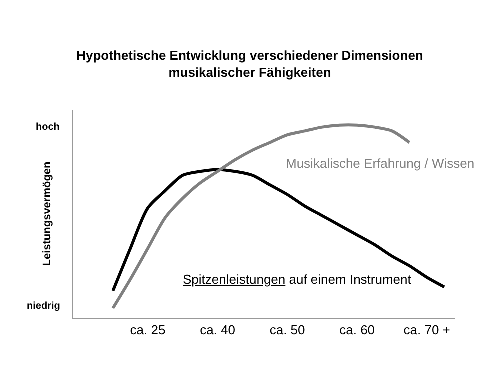 The height and width of the screenshot is (375, 500). Describe the element at coordinates (48, 127) in the screenshot. I see `text: hoch` at that location.